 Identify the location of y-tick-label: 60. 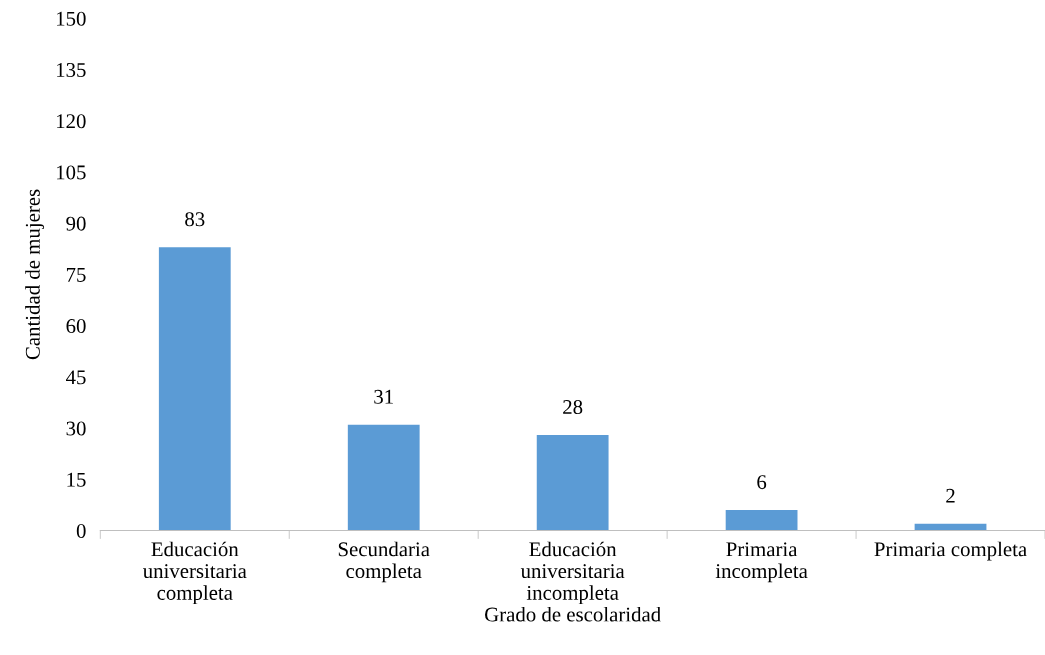
(76, 326).